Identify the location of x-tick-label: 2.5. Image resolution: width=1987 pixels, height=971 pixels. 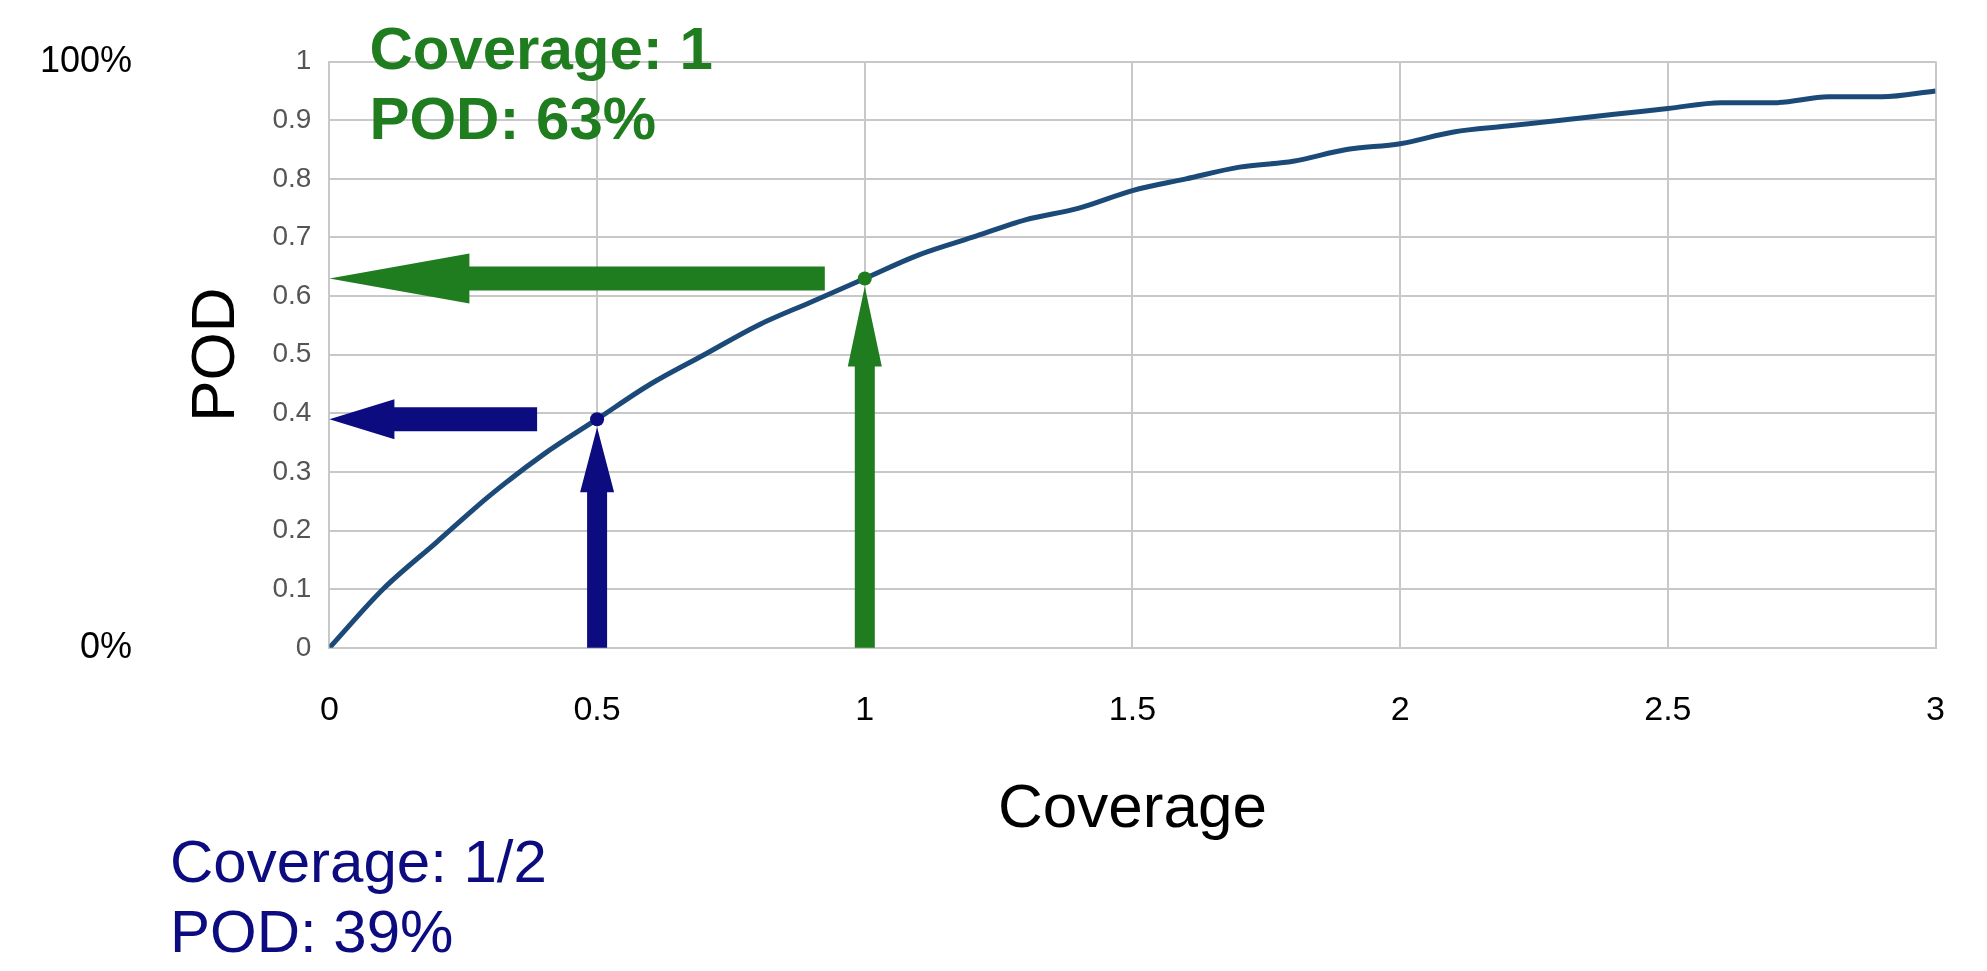
(1668, 707).